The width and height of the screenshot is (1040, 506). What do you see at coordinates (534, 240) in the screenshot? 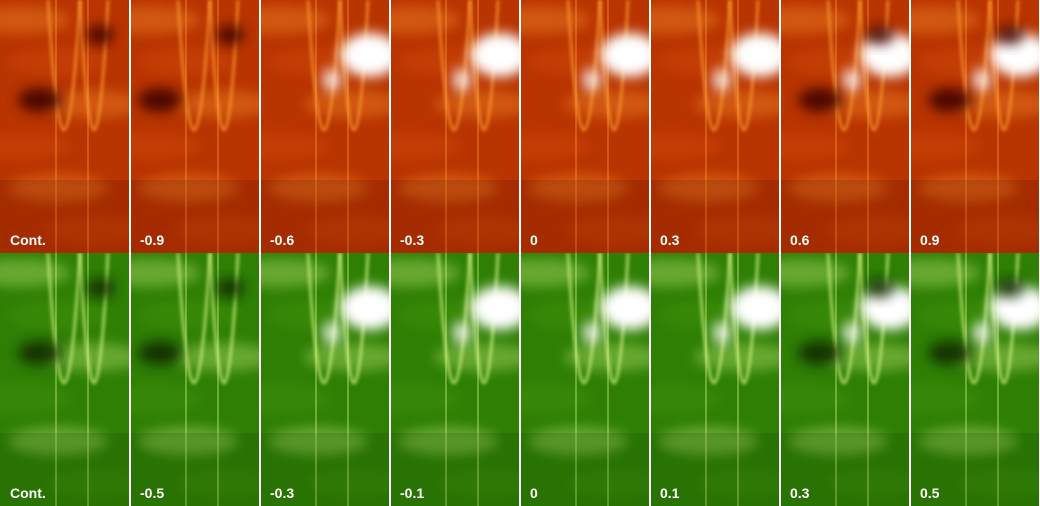
I see `panel-label: 0` at bounding box center [534, 240].